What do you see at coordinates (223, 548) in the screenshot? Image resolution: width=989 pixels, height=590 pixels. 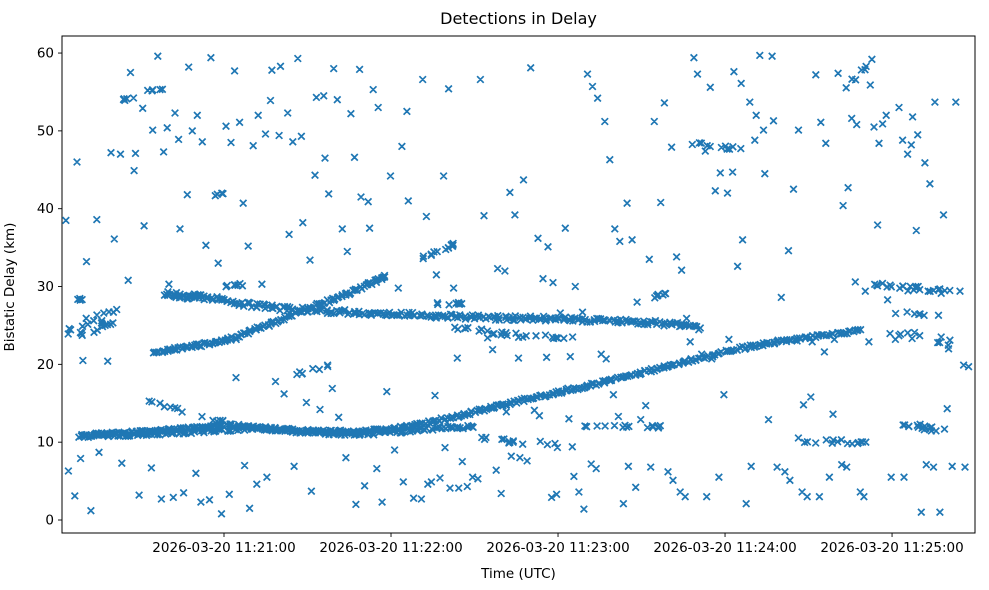 I see `x-tick-label: 2026-03-20 11:21:00` at bounding box center [223, 548].